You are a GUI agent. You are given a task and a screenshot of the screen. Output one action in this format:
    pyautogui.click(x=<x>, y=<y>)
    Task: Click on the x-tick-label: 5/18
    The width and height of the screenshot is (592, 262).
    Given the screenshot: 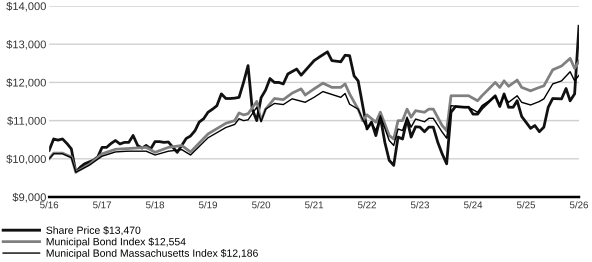 What is the action you would take?
    pyautogui.click(x=155, y=204)
    